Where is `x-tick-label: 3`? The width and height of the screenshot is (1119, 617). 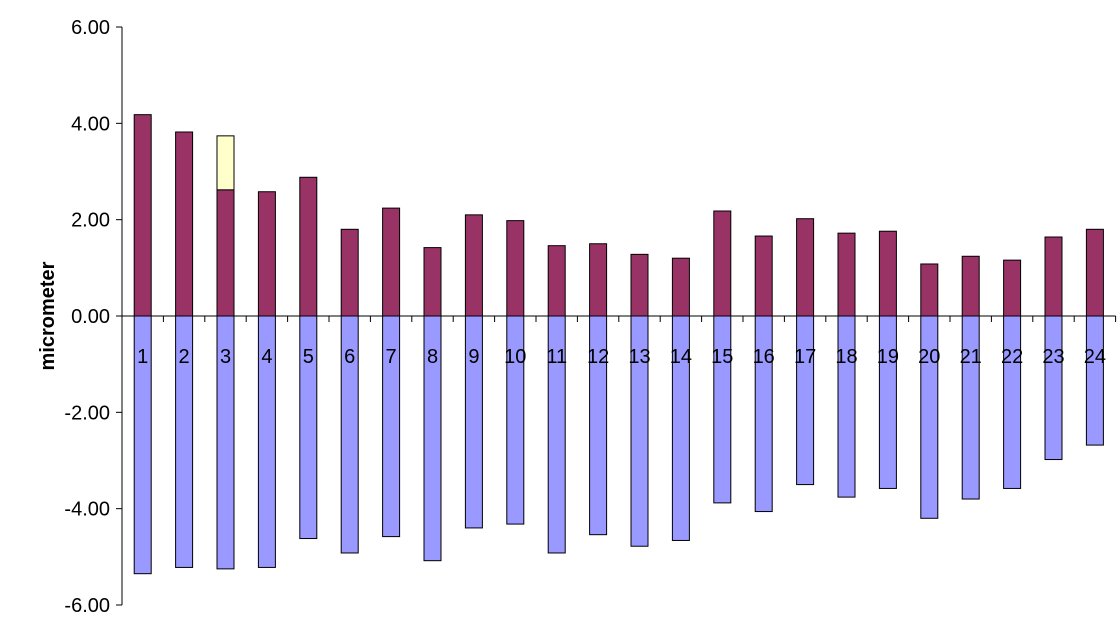
x-tick-label: 3 is located at coordinates (225, 357).